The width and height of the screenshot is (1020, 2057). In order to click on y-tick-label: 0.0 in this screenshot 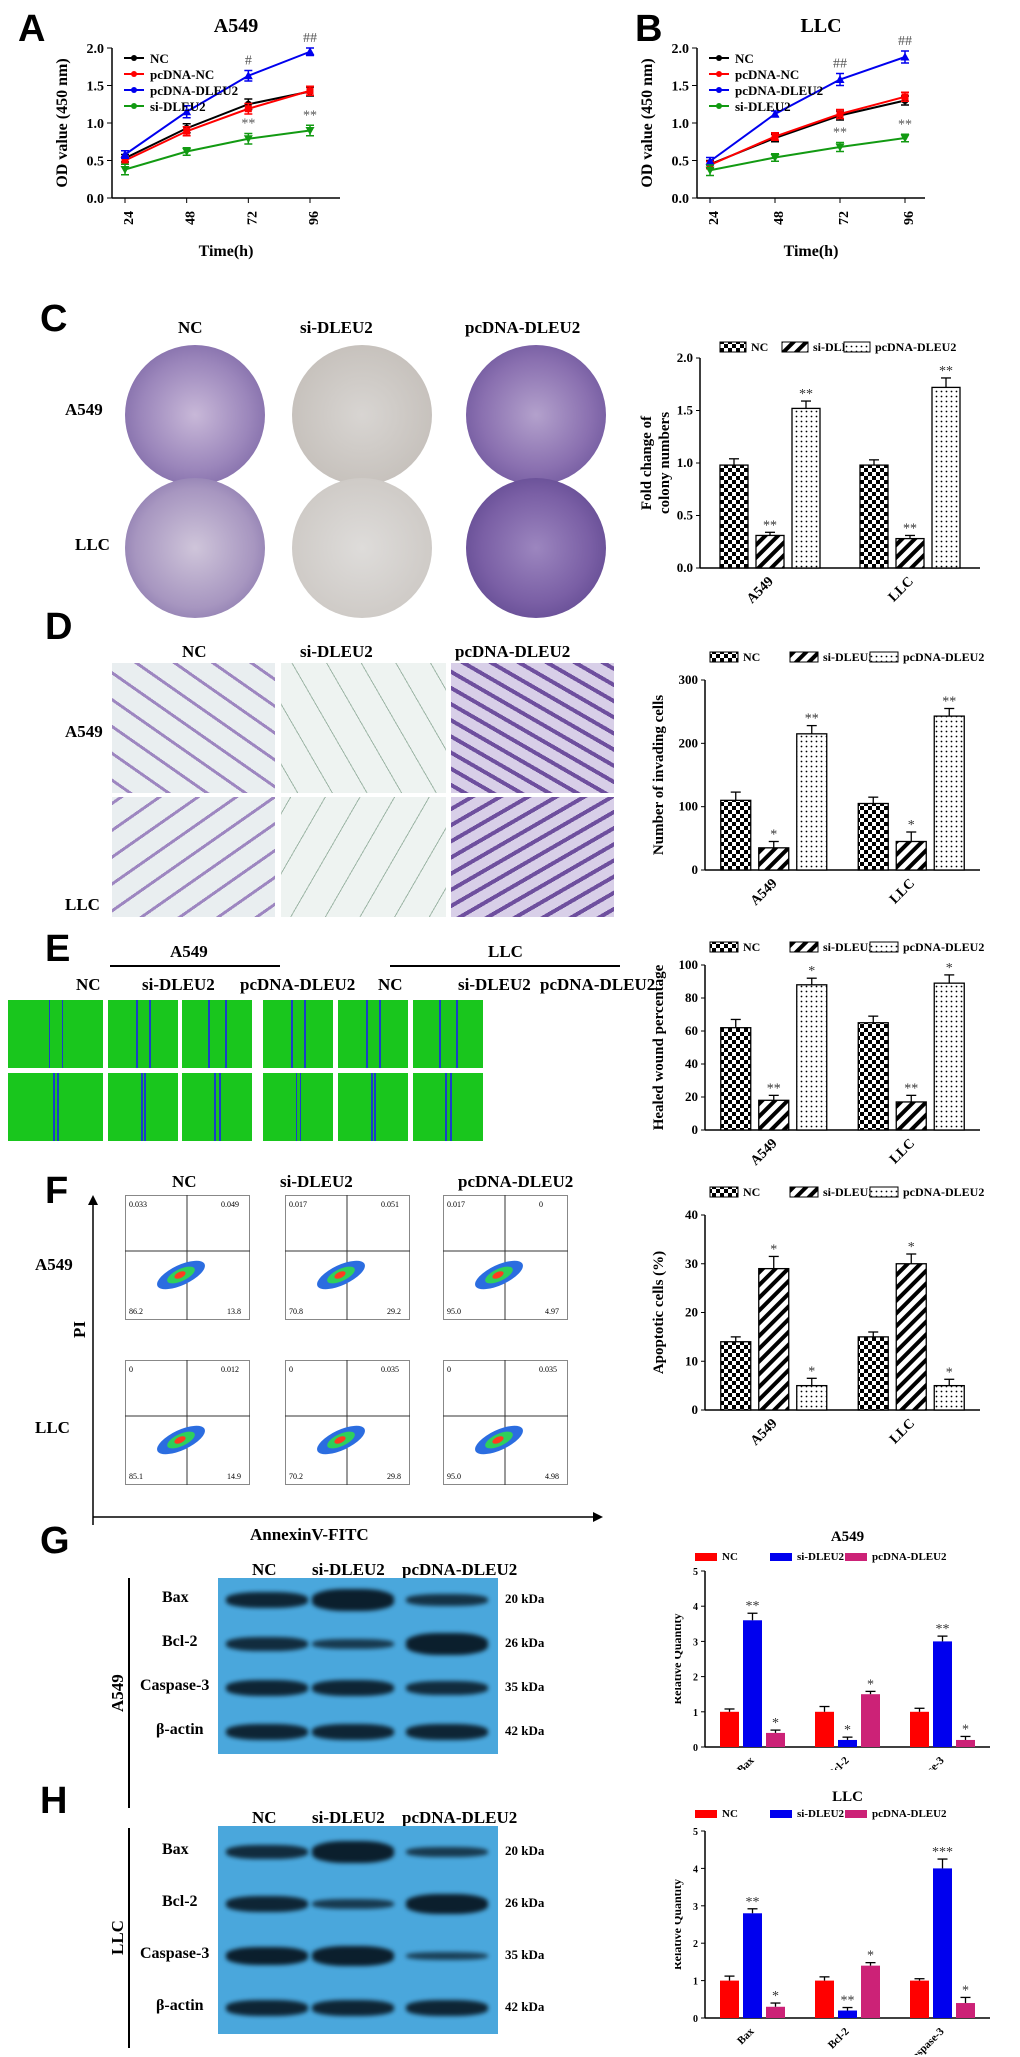, I will do `click(96, 199)`.